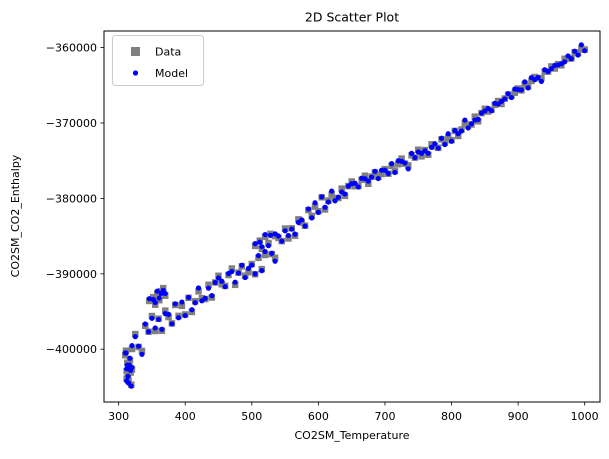  What do you see at coordinates (135, 73) in the screenshot?
I see `legend-marker-model` at bounding box center [135, 73].